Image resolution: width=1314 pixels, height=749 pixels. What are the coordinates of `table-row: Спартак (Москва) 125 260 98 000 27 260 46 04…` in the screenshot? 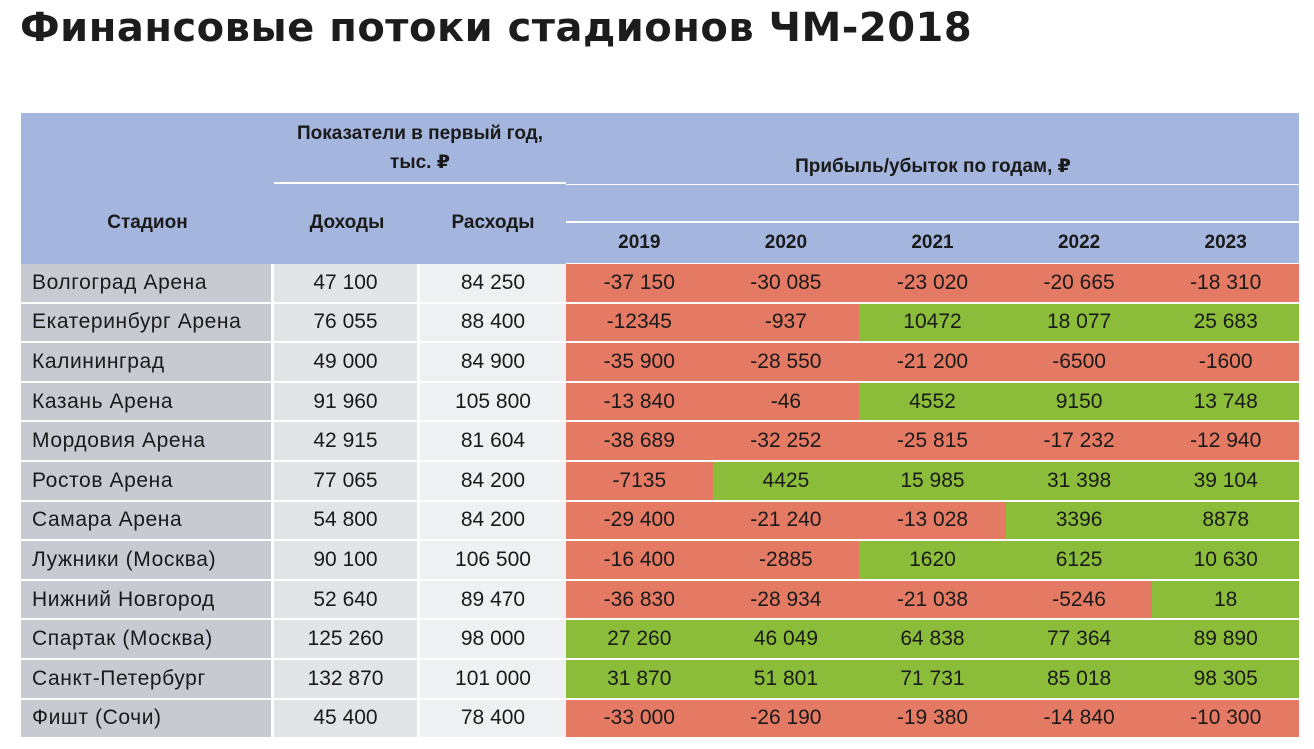 It's located at (660, 640).